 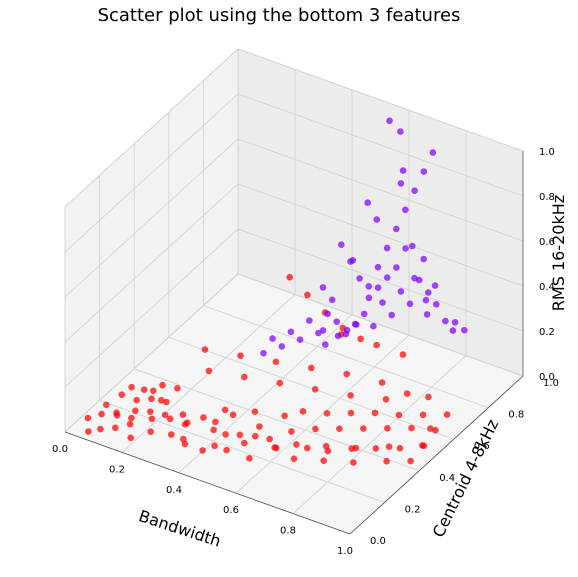 What do you see at coordinates (436, 455) in the screenshot?
I see `y-axis-line` at bounding box center [436, 455].